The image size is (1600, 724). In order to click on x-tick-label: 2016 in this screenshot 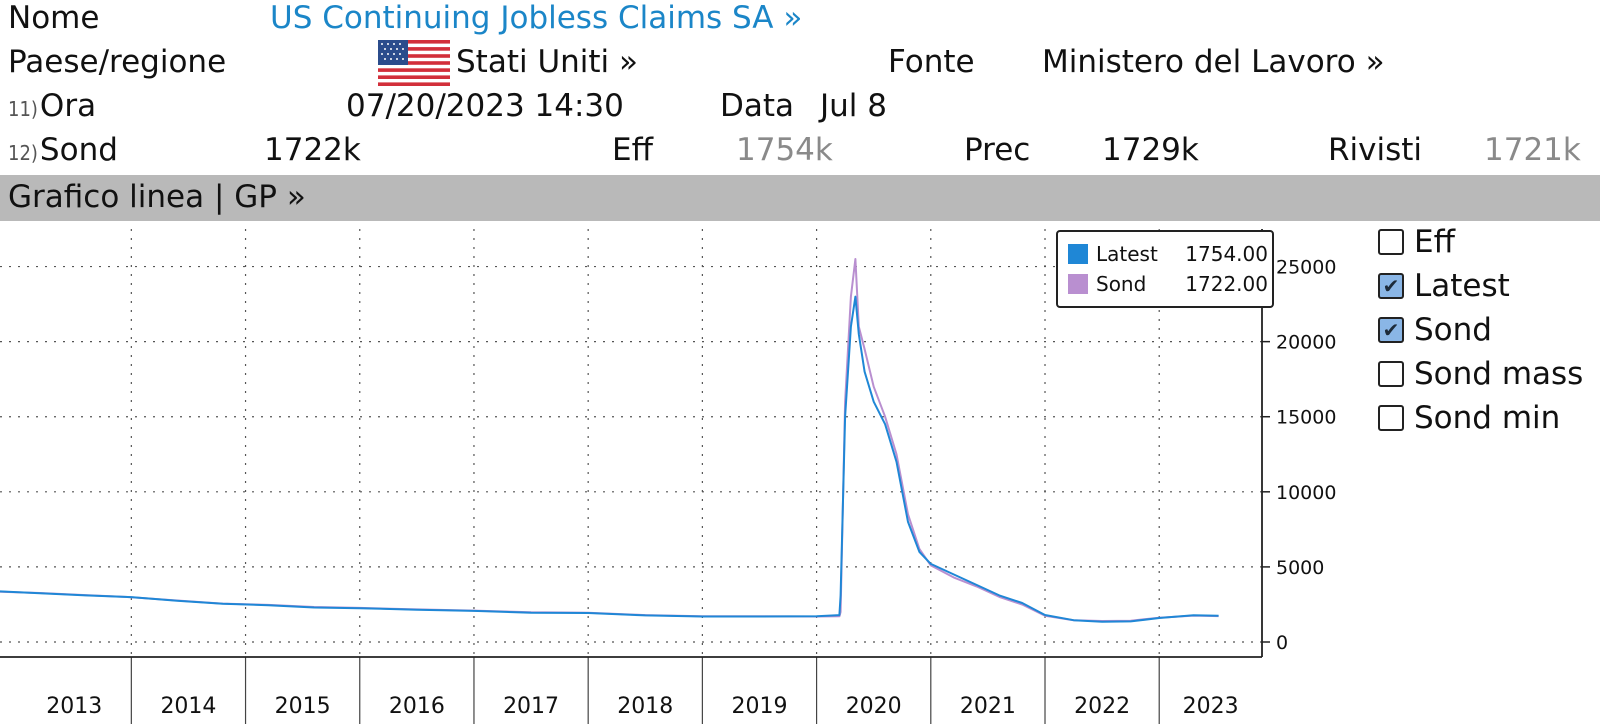, I will do `click(417, 706)`.